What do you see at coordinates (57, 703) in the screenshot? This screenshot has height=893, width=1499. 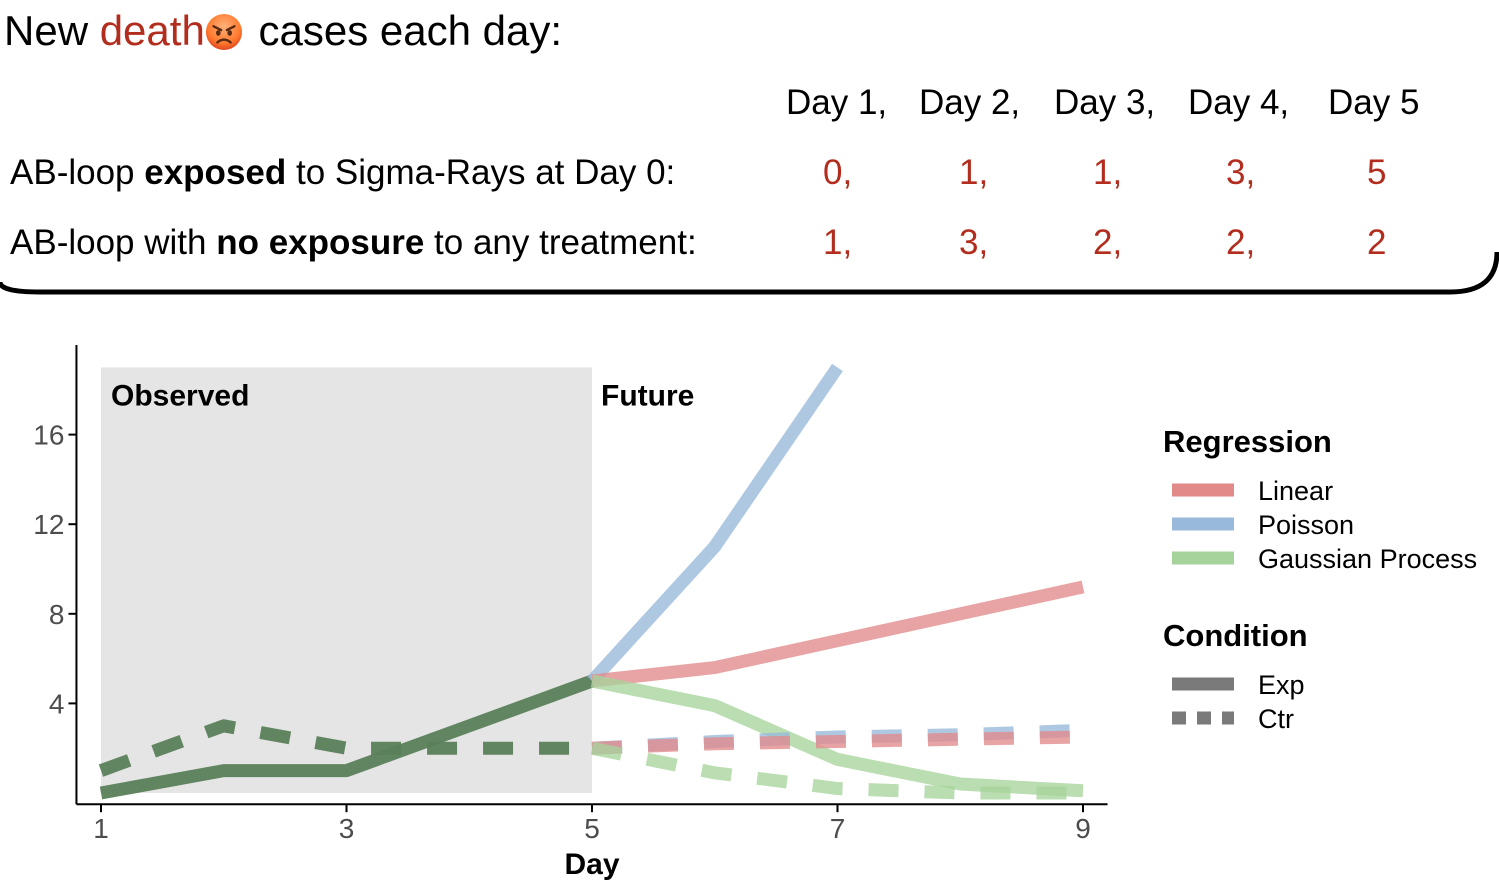 I see `y-tick-label: 4` at bounding box center [57, 703].